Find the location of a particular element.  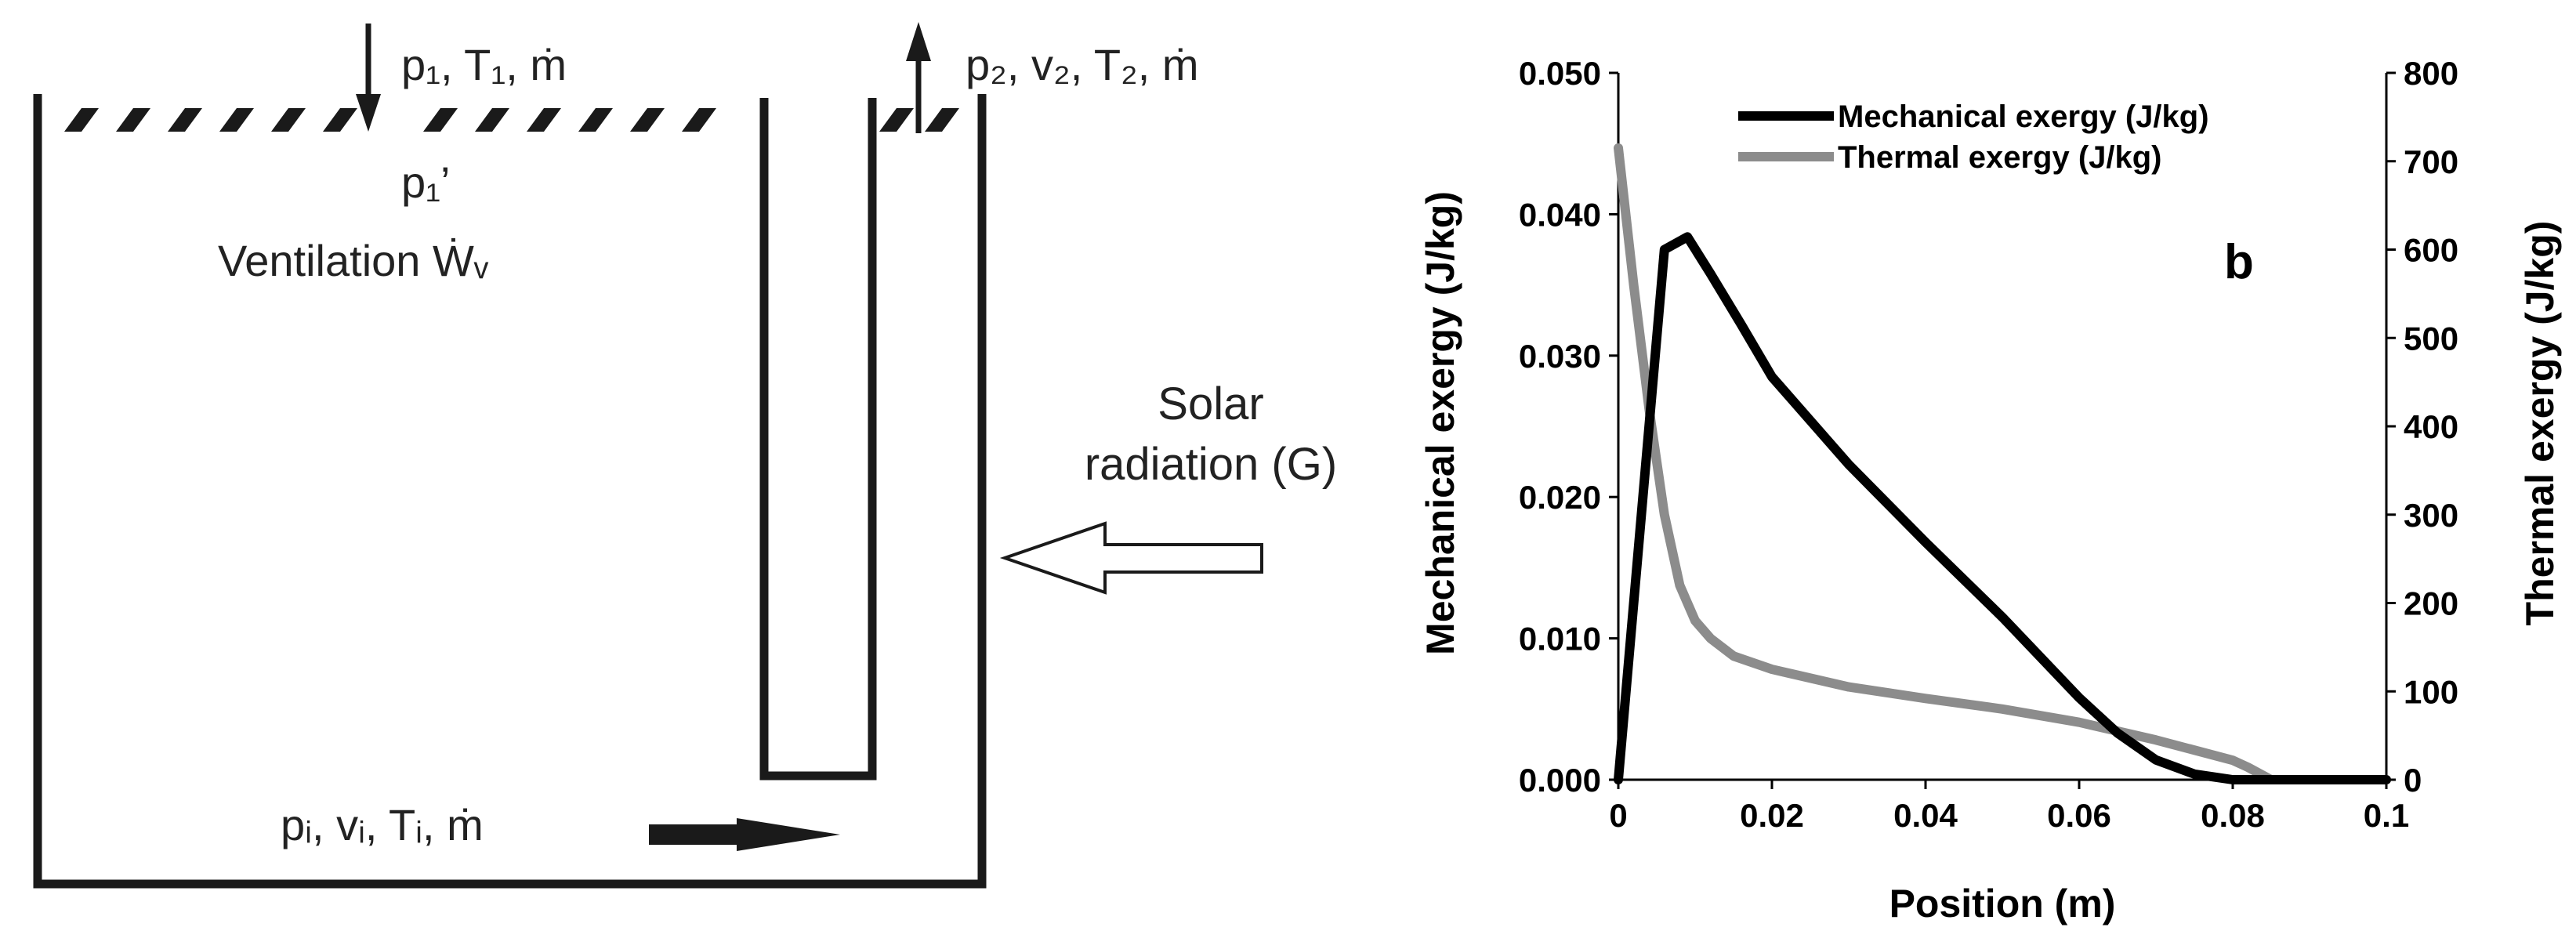

x-tick-label: 0.1 is located at coordinates (2386, 815).